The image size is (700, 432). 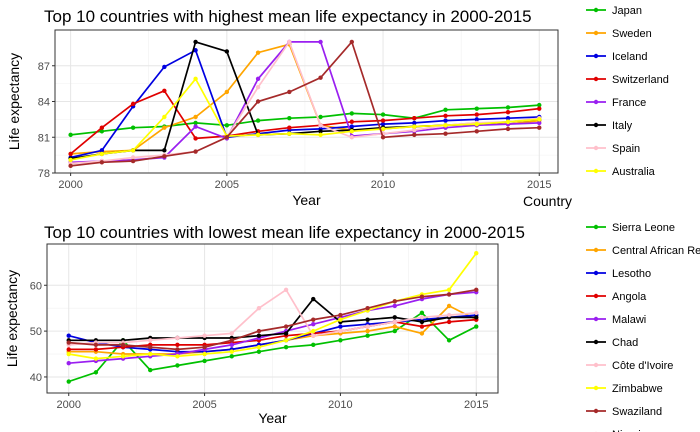 What do you see at coordinates (616, 320) in the screenshot?
I see `legend-item-bottom-4: Malawi` at bounding box center [616, 320].